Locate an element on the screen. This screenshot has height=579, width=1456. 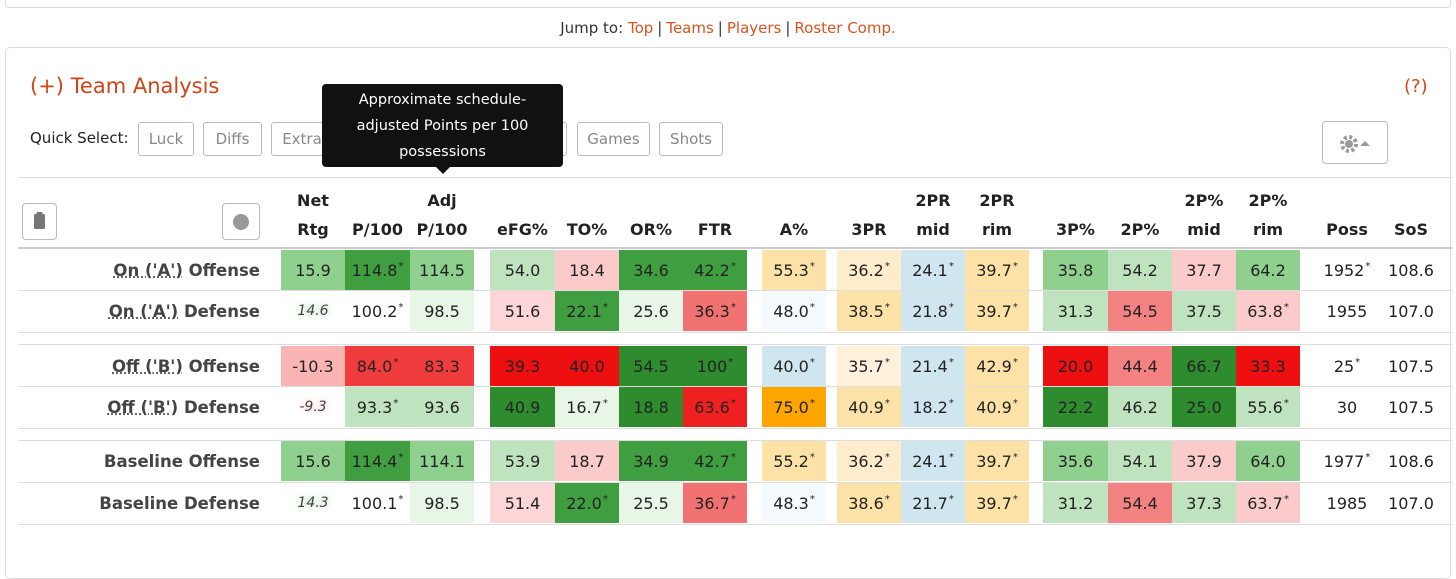
column-header: Adj P/100 is located at coordinates (442, 213).